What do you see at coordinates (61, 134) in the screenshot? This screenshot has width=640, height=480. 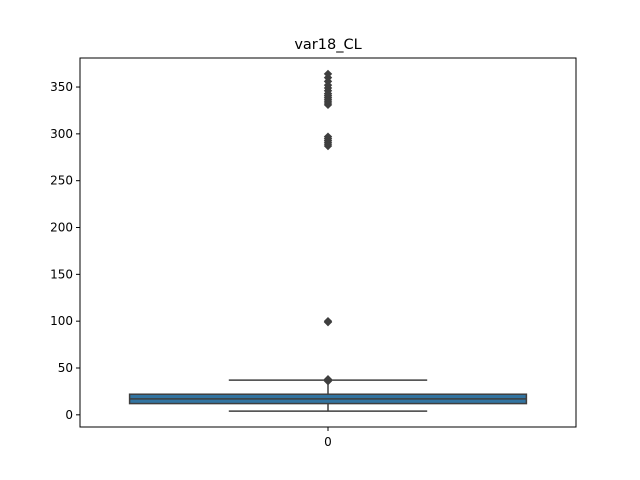 I see `y-tick-label: 300` at bounding box center [61, 134].